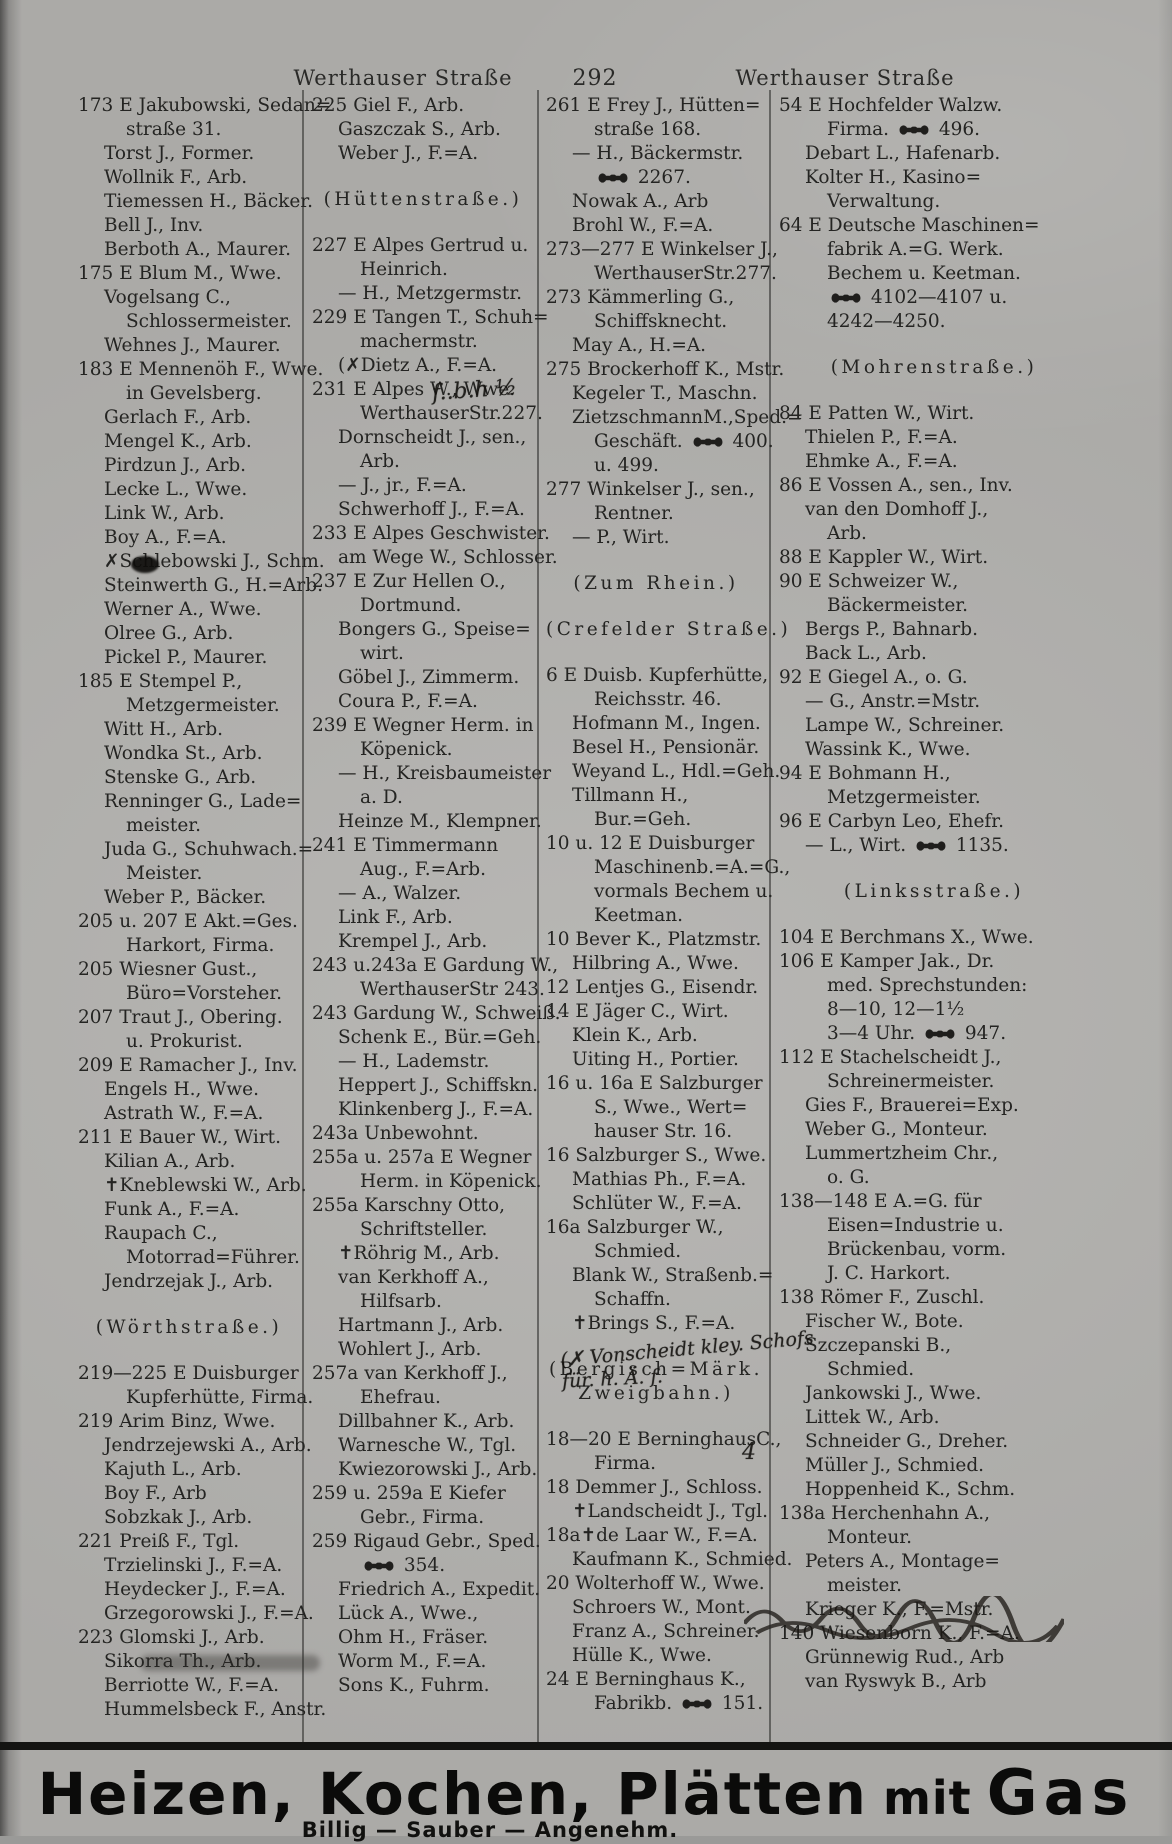 Image resolution: width=1172 pixels, height=1844 pixels. What do you see at coordinates (902, 1153) in the screenshot?
I see `directory-entry-line: Lummertzheim Chr.,` at bounding box center [902, 1153].